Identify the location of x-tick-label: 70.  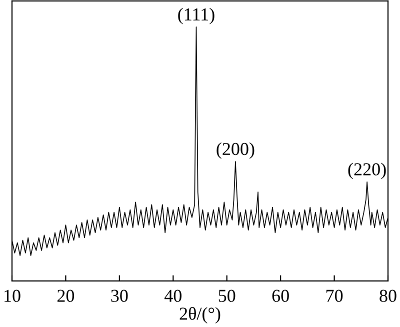
(334, 296).